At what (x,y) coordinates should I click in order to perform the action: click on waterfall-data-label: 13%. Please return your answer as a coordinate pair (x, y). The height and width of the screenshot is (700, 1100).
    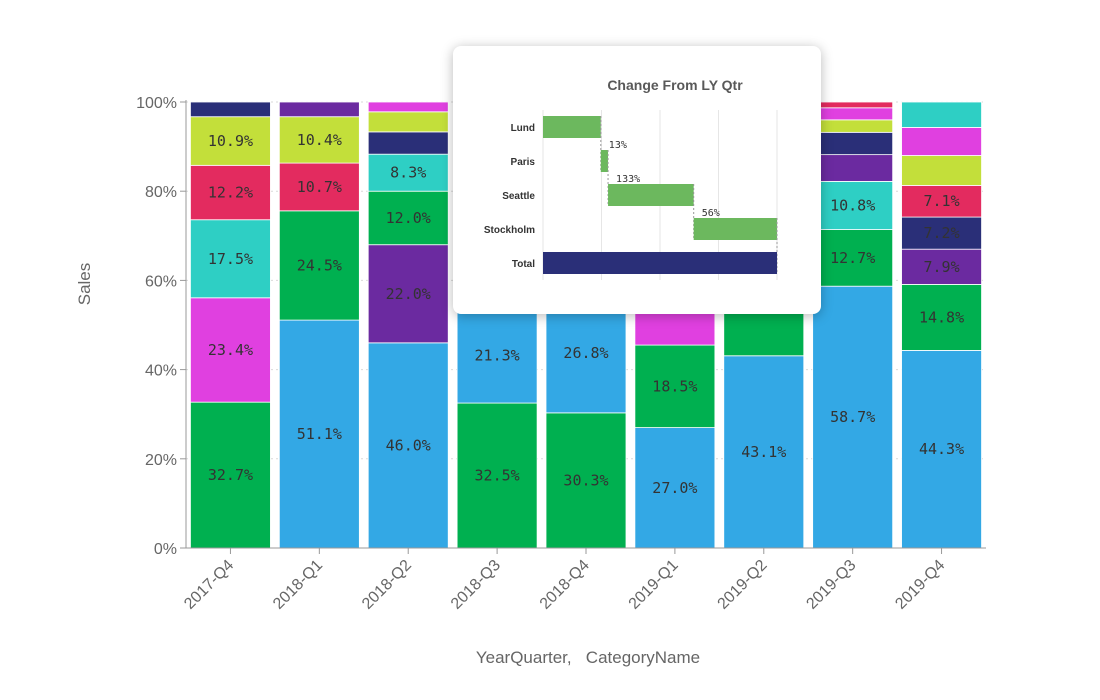
    Looking at the image, I should click on (618, 145).